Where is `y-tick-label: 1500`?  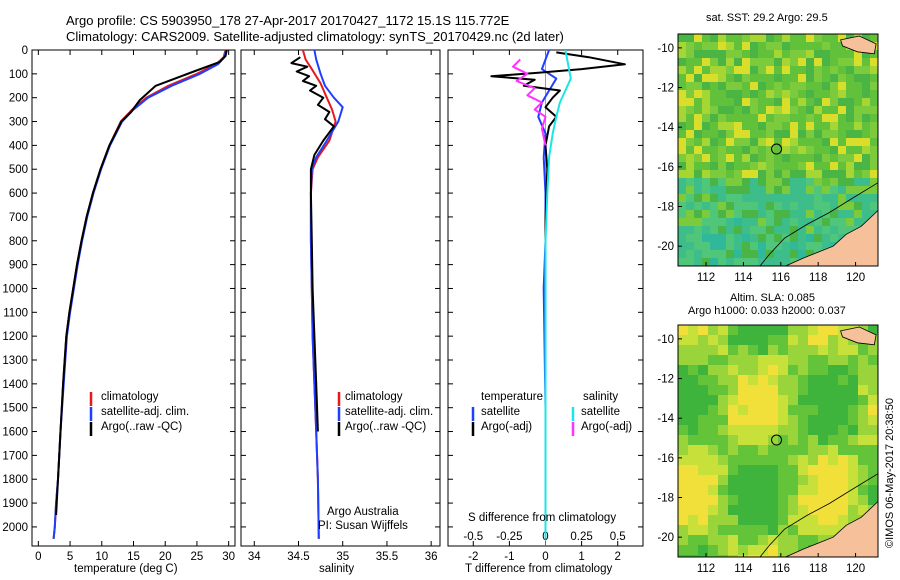 y-tick-label: 1500 is located at coordinates (15, 409).